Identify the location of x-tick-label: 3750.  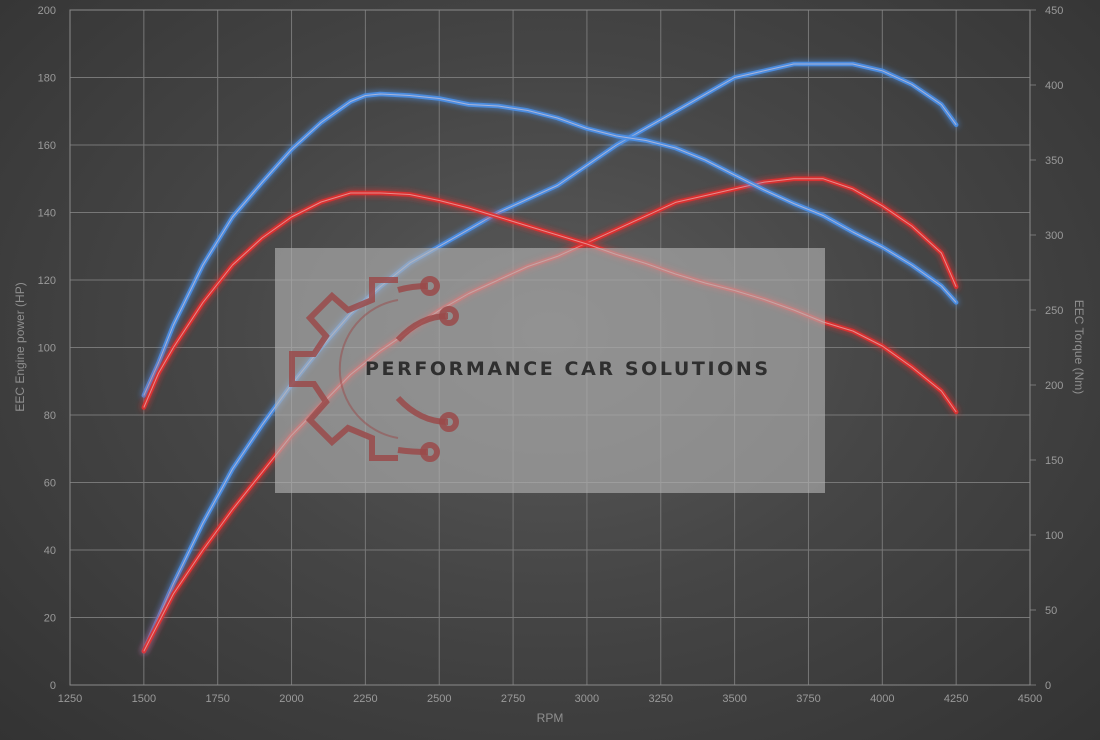
(808, 699).